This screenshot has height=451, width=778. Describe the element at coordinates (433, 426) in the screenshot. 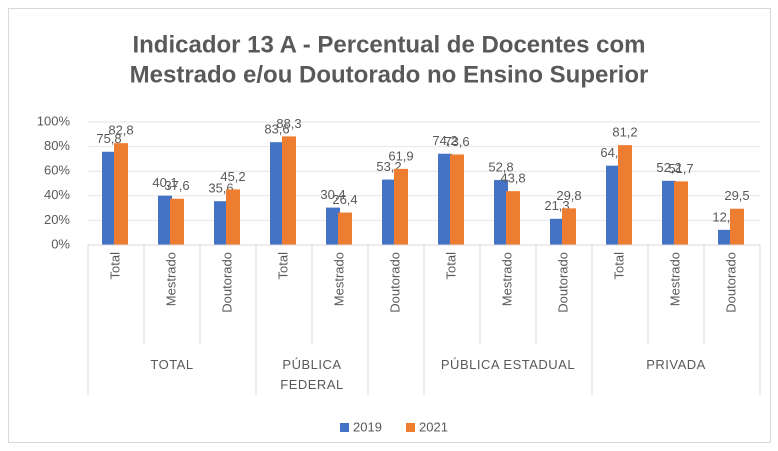

I see `legend-label: 2021` at that location.